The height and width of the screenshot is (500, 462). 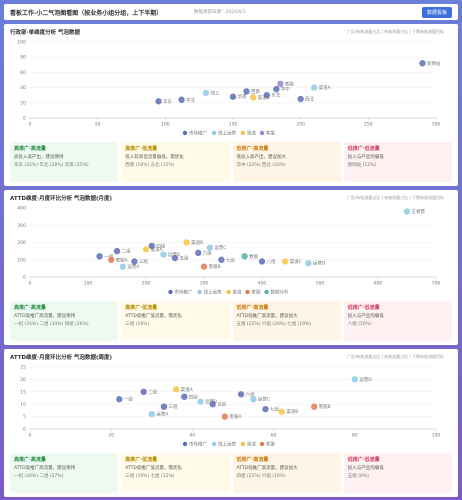 I want to click on card-items: 三组 (18%), so click(x=137, y=324).